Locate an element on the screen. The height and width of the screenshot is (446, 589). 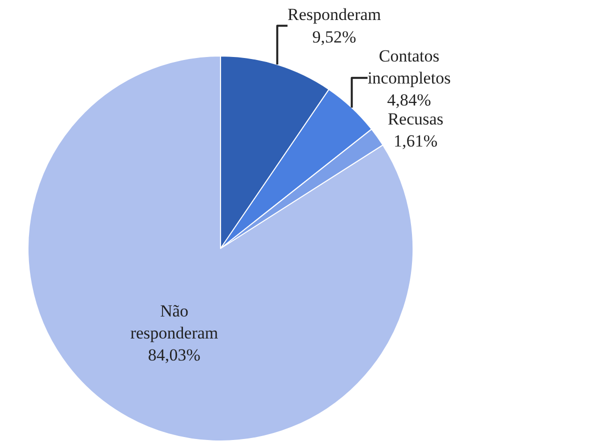
data-label: 9,52% is located at coordinates (334, 36).